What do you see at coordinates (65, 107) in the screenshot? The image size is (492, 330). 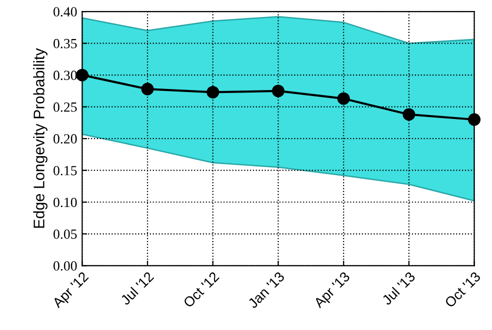 I see `y-tick-label: 0.25` at bounding box center [65, 107].